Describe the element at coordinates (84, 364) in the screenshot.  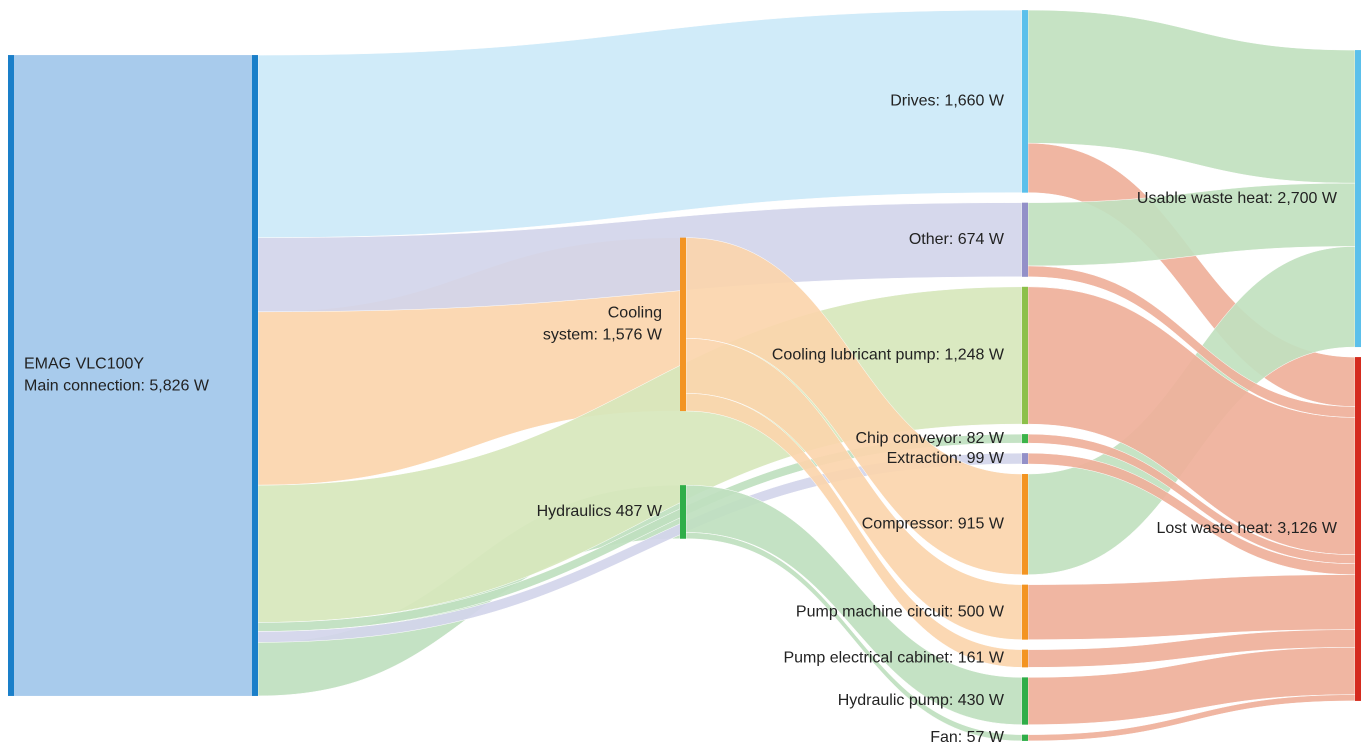
I see `node-label: EMAG VLC100Y` at that location.